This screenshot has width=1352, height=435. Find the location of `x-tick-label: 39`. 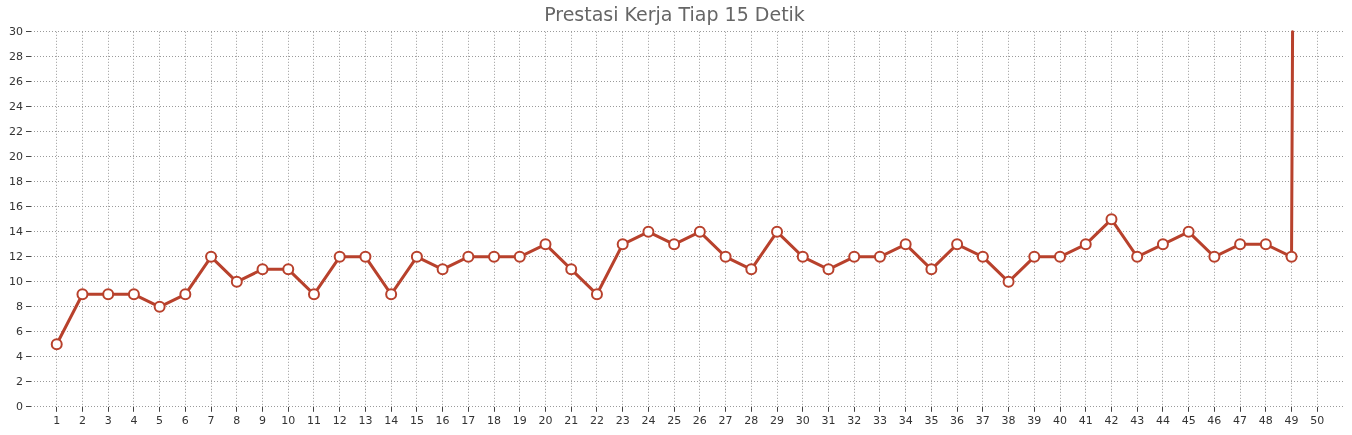

x-tick-label: 39 is located at coordinates (1034, 421).